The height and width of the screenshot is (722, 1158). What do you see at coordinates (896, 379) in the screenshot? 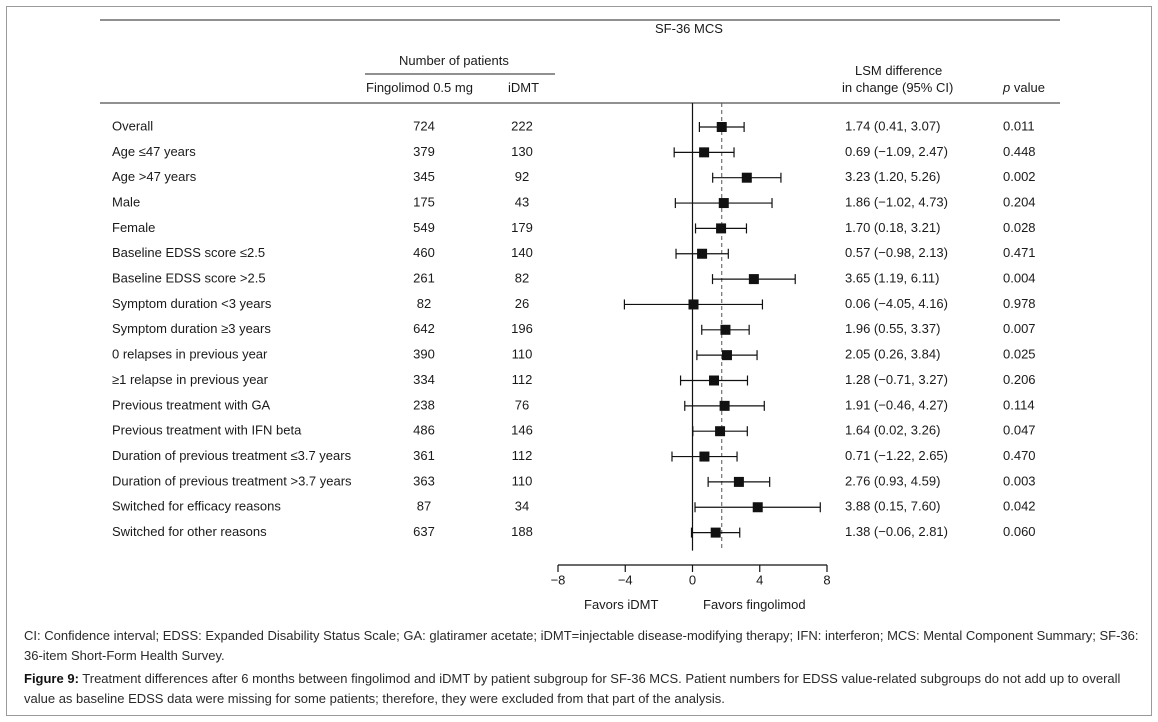
I see `row-ci-text: 1.28 (−0.71, 3.27)` at bounding box center [896, 379].